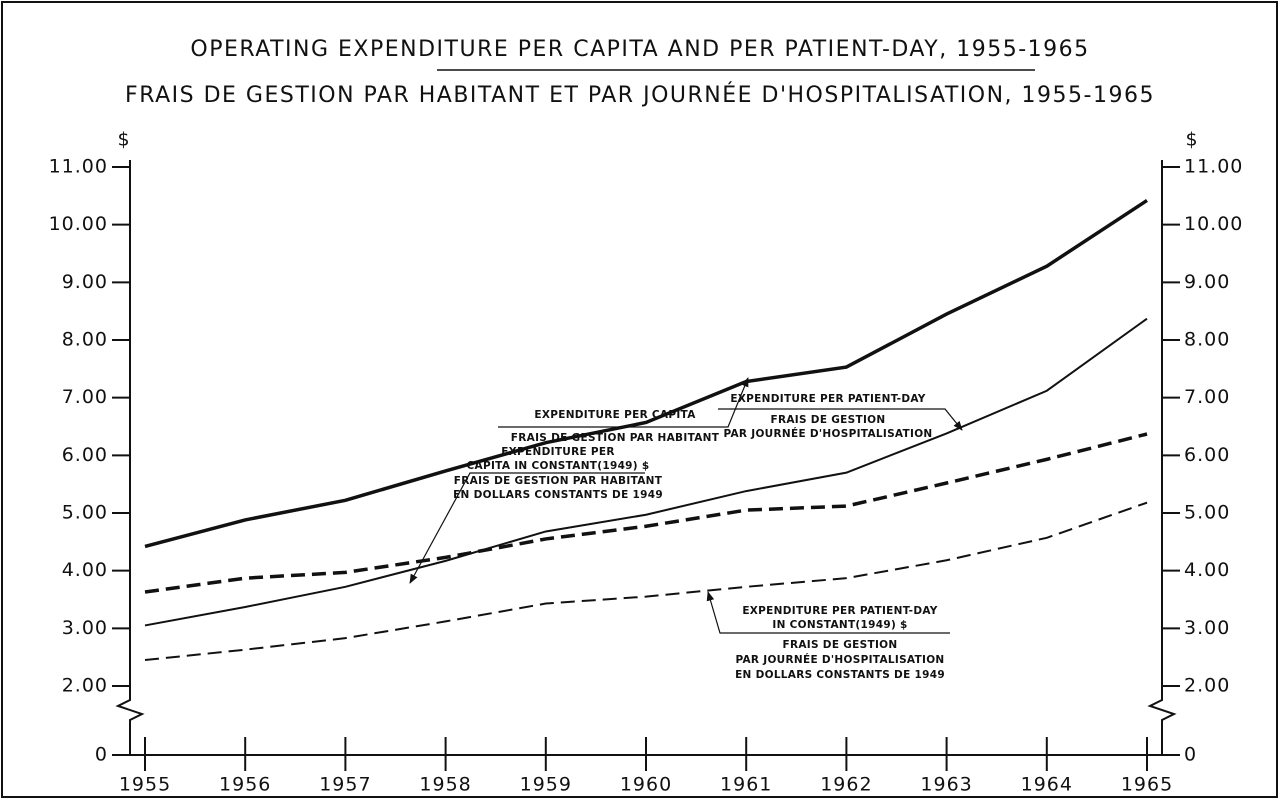 The height and width of the screenshot is (799, 1279). What do you see at coordinates (1207, 686) in the screenshot?
I see `y2-tick-label: 2.00` at bounding box center [1207, 686].